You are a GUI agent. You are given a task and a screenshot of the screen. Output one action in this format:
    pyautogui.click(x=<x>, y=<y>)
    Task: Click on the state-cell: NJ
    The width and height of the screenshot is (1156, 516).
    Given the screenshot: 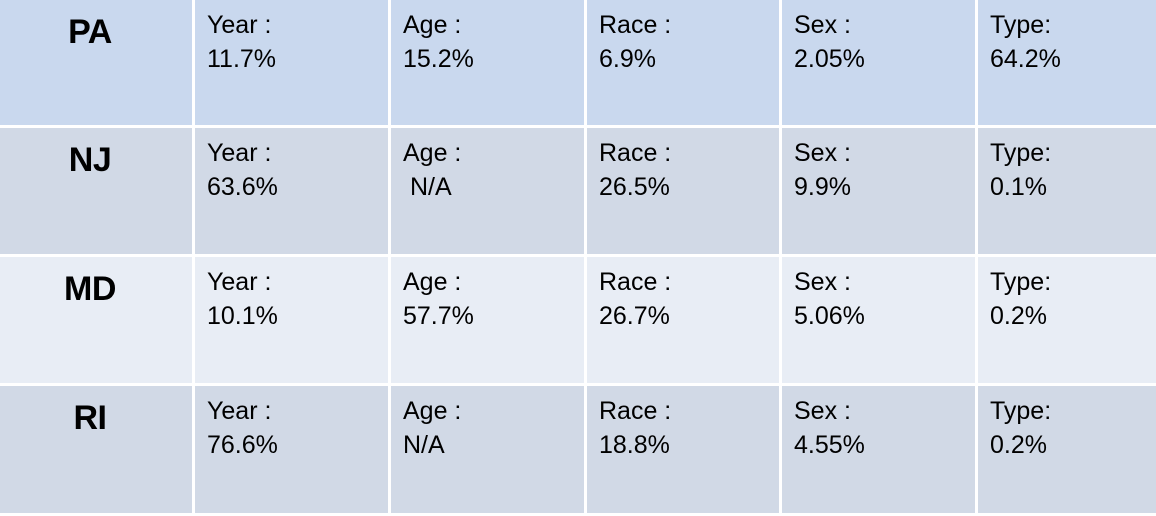 What is the action you would take?
    pyautogui.click(x=96, y=191)
    